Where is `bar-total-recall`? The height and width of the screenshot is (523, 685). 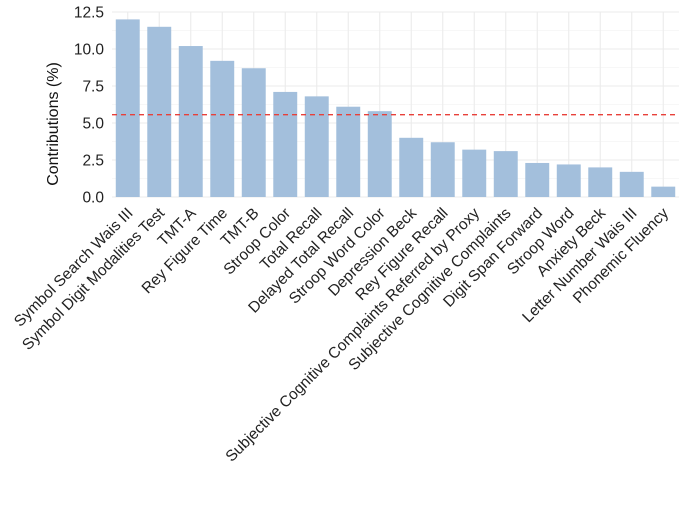 bar-total-recall is located at coordinates (316, 146).